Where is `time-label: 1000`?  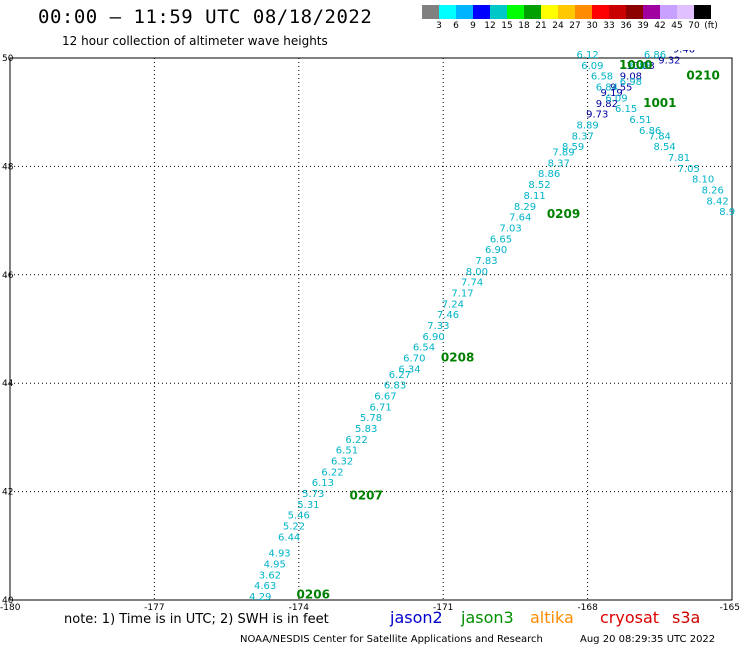
time-label: 1000 is located at coordinates (635, 65).